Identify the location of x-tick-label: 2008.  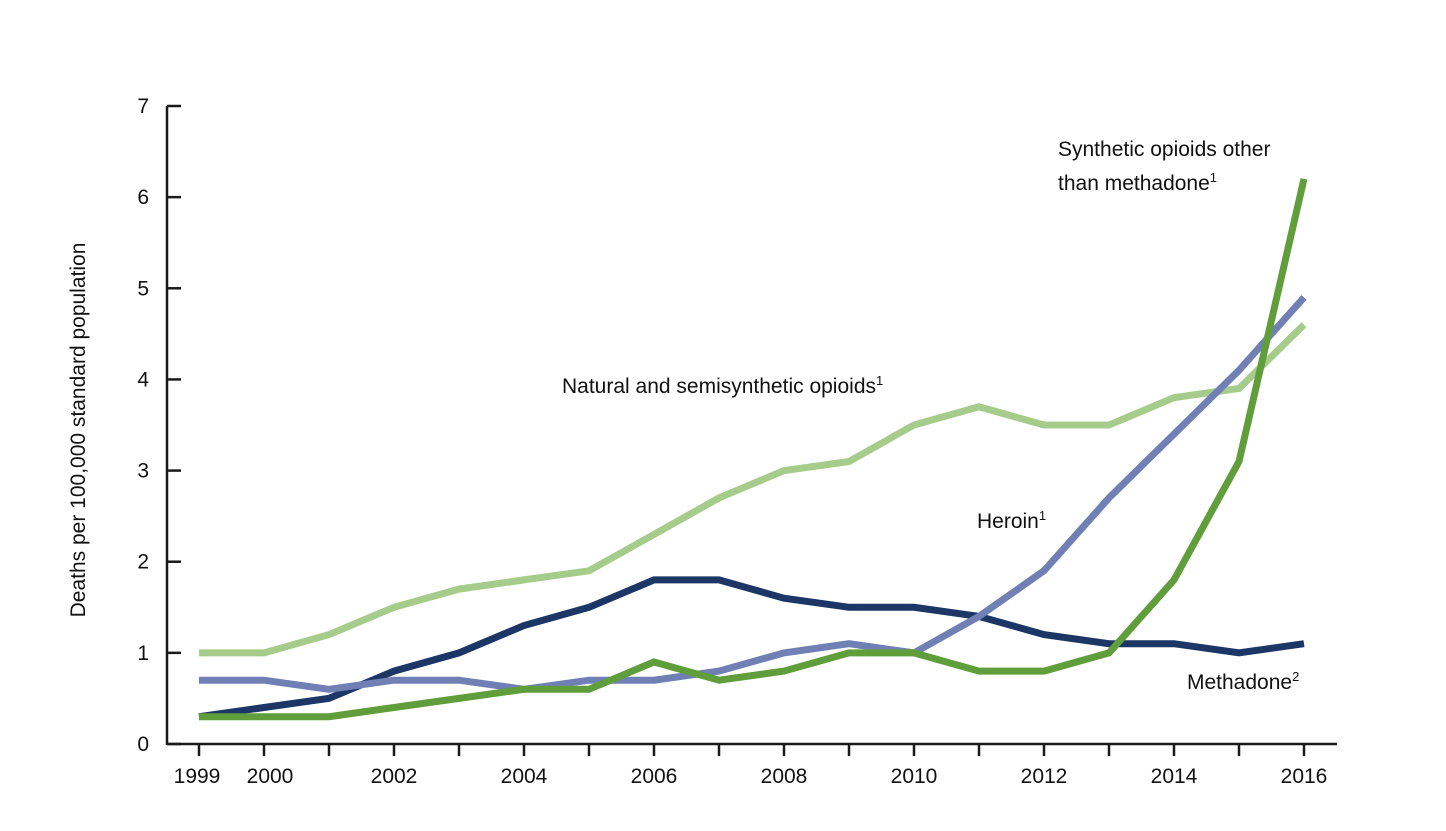
(784, 776).